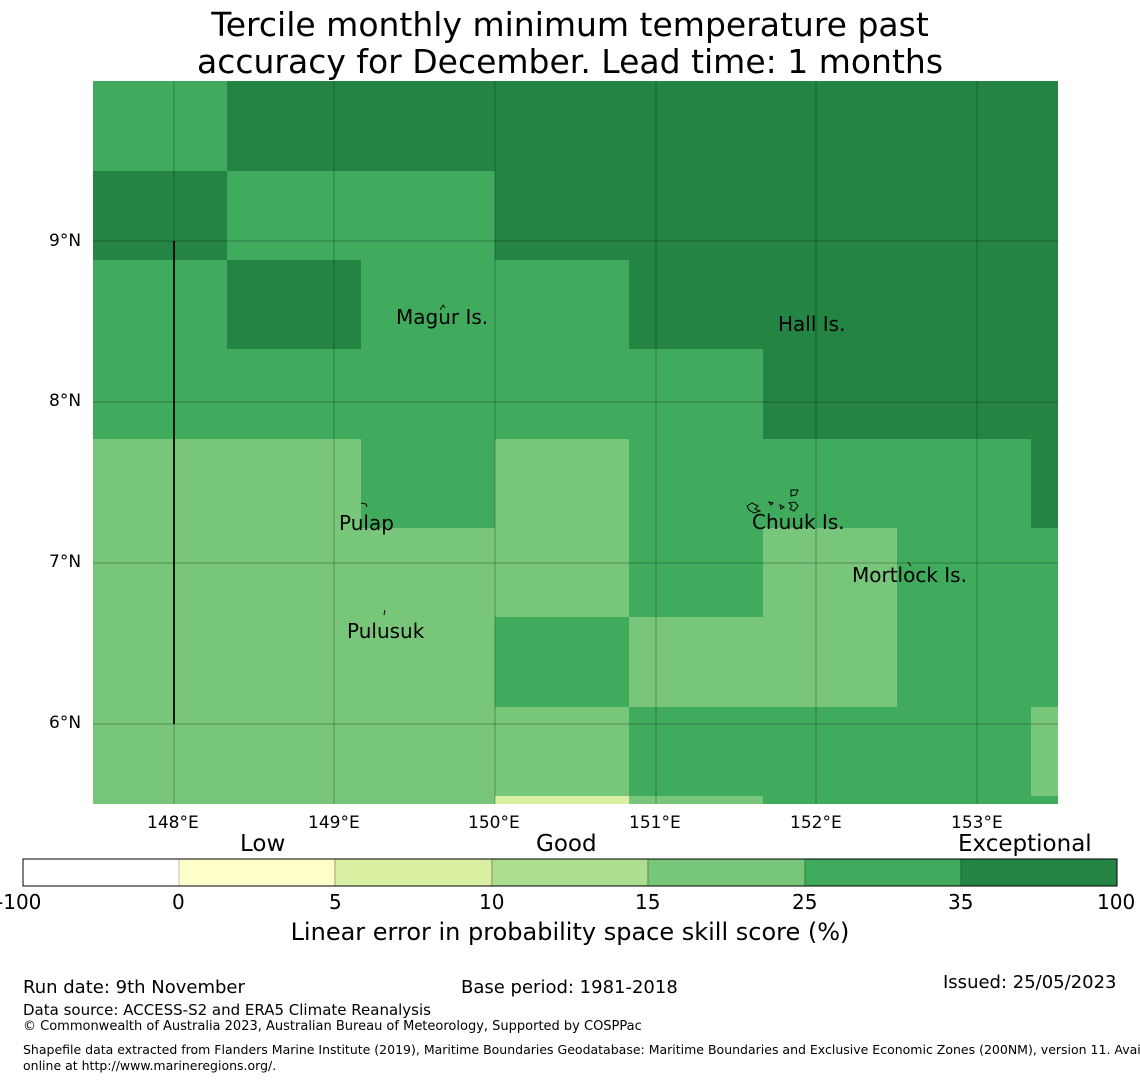 The image size is (1140, 1080). Describe the element at coordinates (65, 241) in the screenshot. I see `lat-label-9n: 9°N` at that location.